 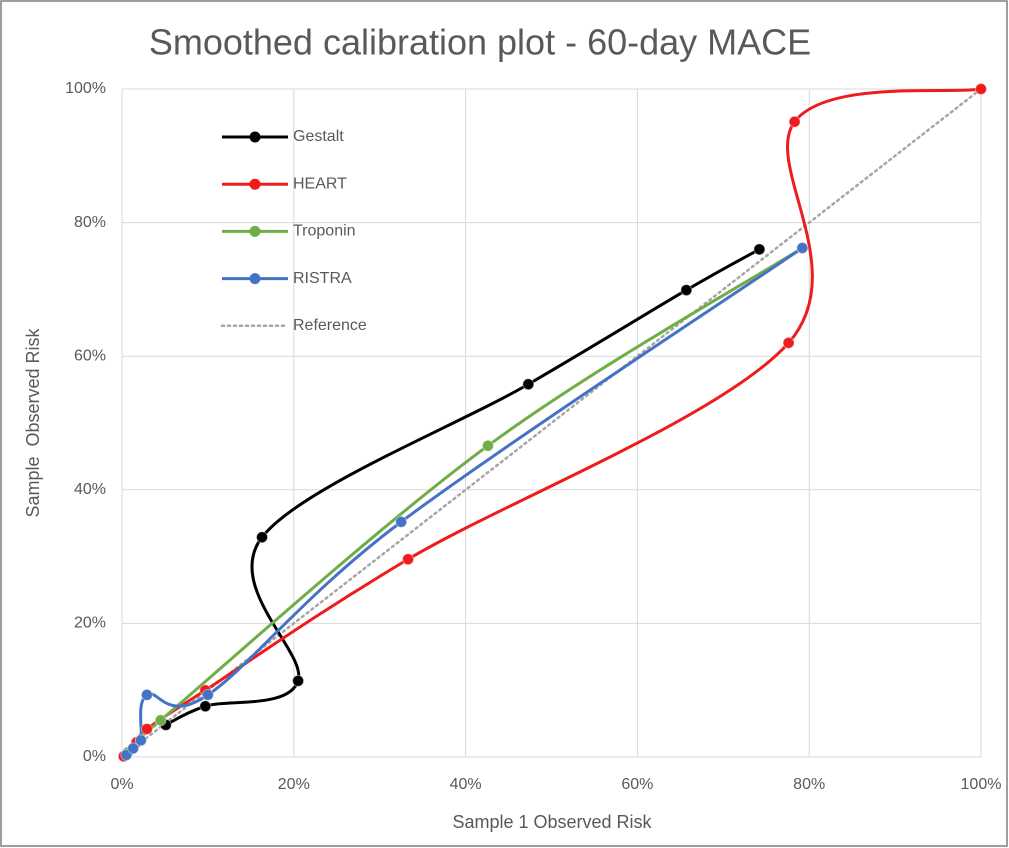 I want to click on y-tick-label: 40%, so click(x=90, y=489).